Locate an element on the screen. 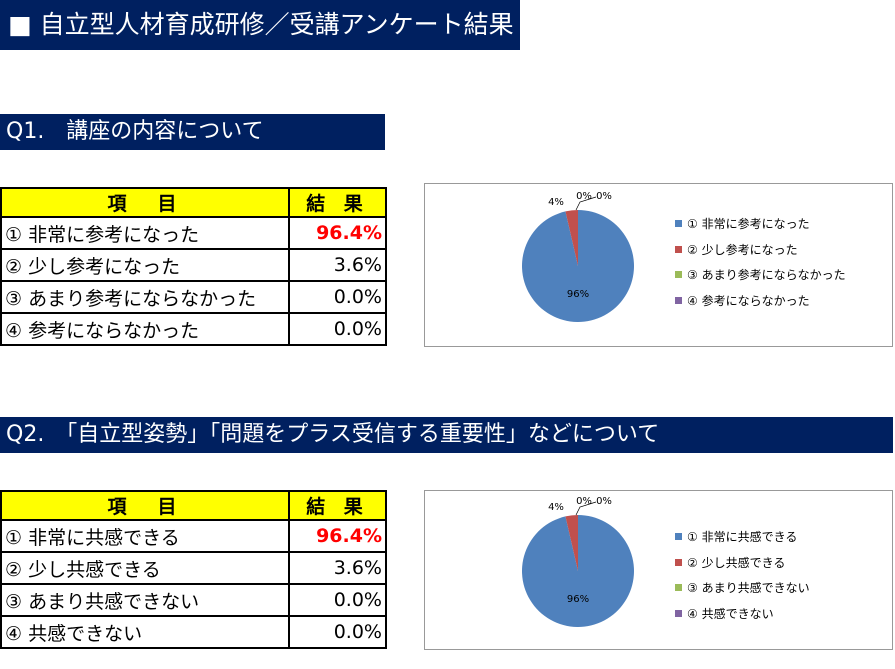 The height and width of the screenshot is (669, 895). legend-label: ② 少し共感できる is located at coordinates (736, 562).